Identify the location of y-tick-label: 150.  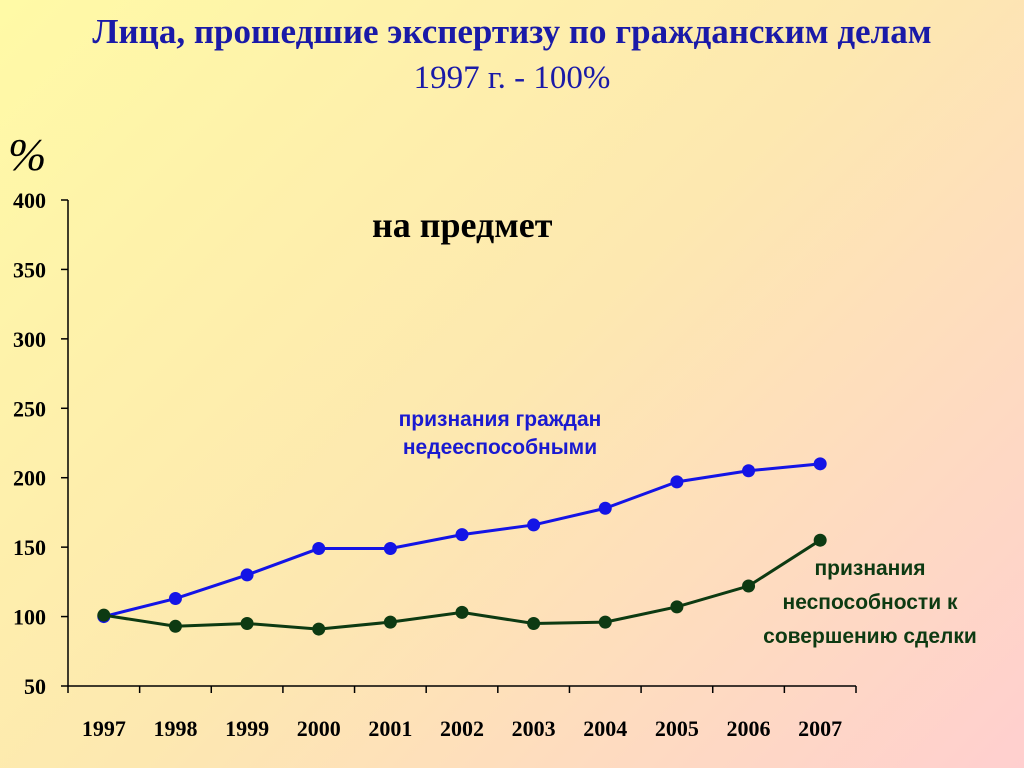
(29, 547).